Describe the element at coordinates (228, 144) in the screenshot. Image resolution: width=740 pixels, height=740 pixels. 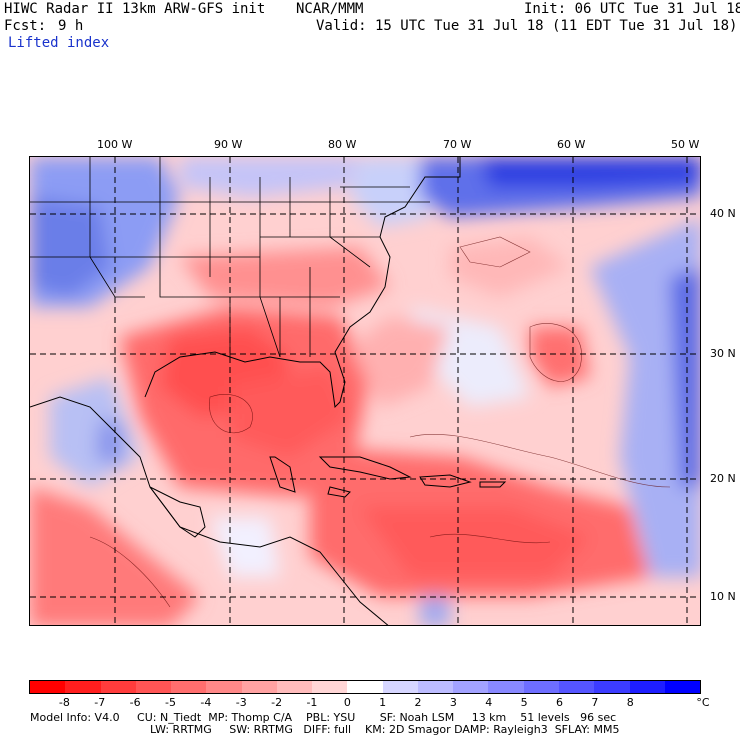
I see `lon-label-90w: 90 W` at that location.